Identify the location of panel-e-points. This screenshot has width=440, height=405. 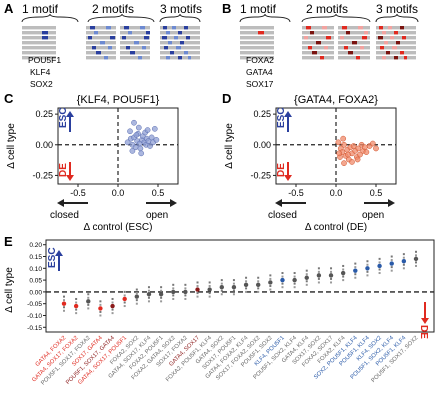
(240, 283).